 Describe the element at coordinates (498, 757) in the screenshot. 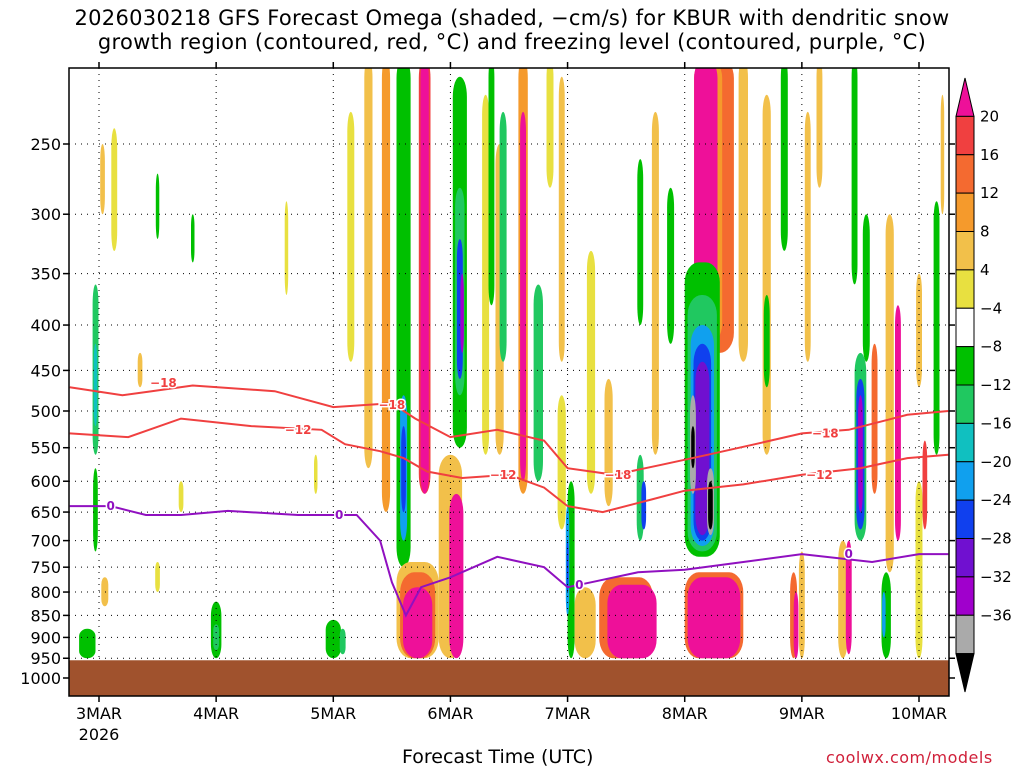

I see `x-axis-label: Forecast Time (UTC)` at that location.